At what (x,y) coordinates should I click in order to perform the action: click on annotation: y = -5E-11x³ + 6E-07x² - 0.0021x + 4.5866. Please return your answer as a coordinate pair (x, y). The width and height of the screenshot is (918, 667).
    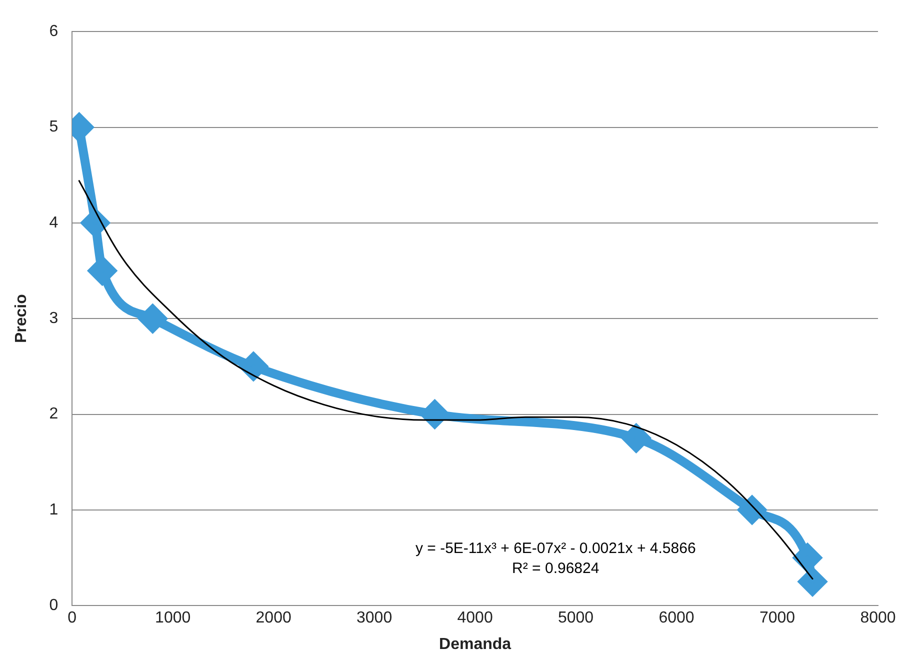
    Looking at the image, I should click on (555, 548).